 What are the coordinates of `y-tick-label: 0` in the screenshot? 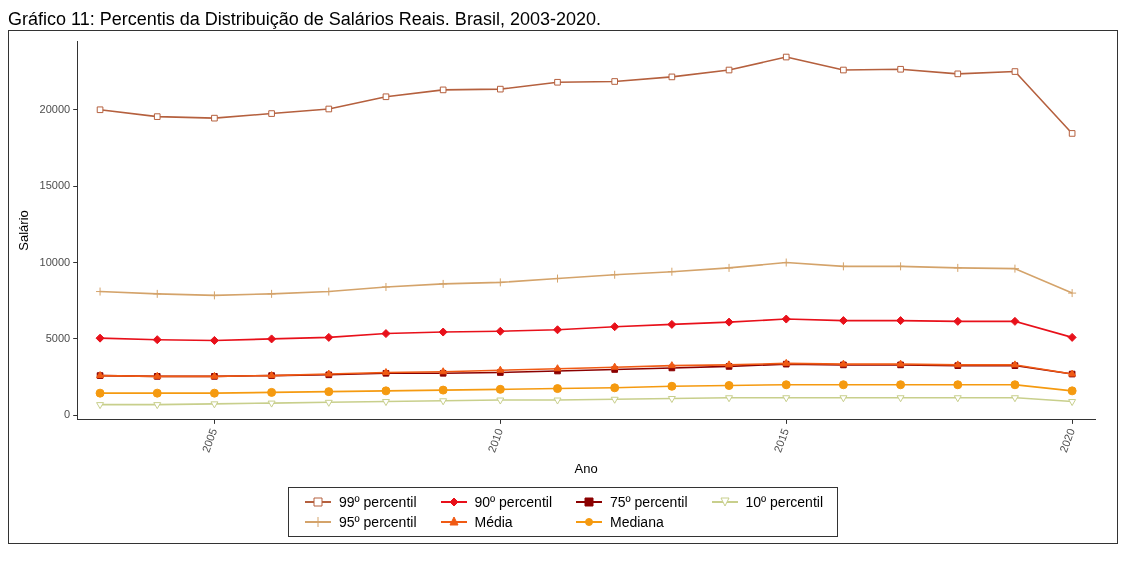 It's located at (67, 414).